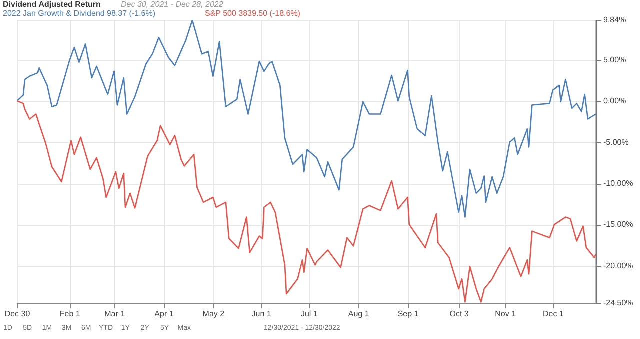 Image resolution: width=640 pixels, height=339 pixels. What do you see at coordinates (615, 20) in the screenshot?
I see `y-tick-label: 9.84%` at bounding box center [615, 20].